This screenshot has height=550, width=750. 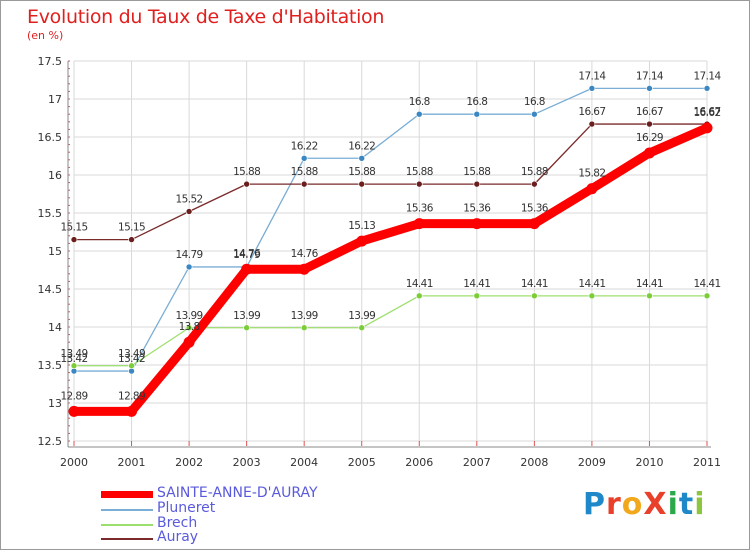 I want to click on y-tick-label: 16, so click(x=55, y=175).